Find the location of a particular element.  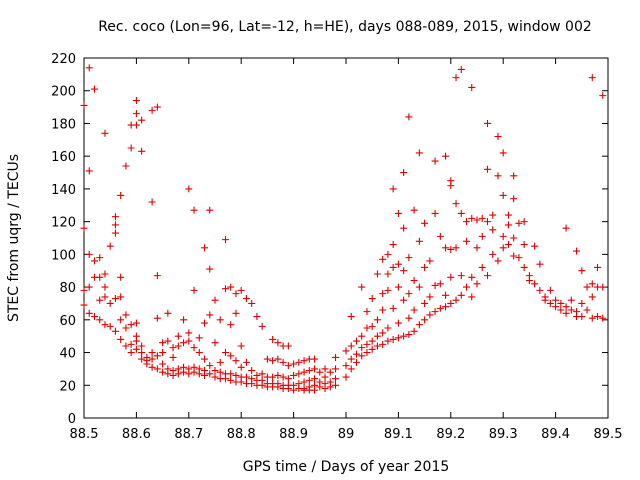

x-tick-label: 88.8 is located at coordinates (241, 434).